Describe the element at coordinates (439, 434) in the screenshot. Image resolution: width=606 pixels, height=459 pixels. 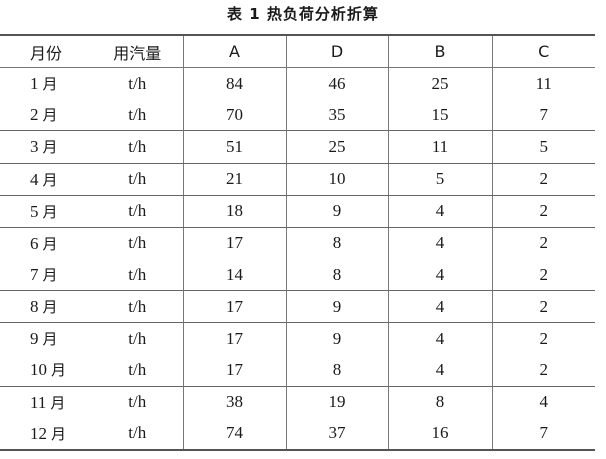
I see `b-cell: 16` at that location.